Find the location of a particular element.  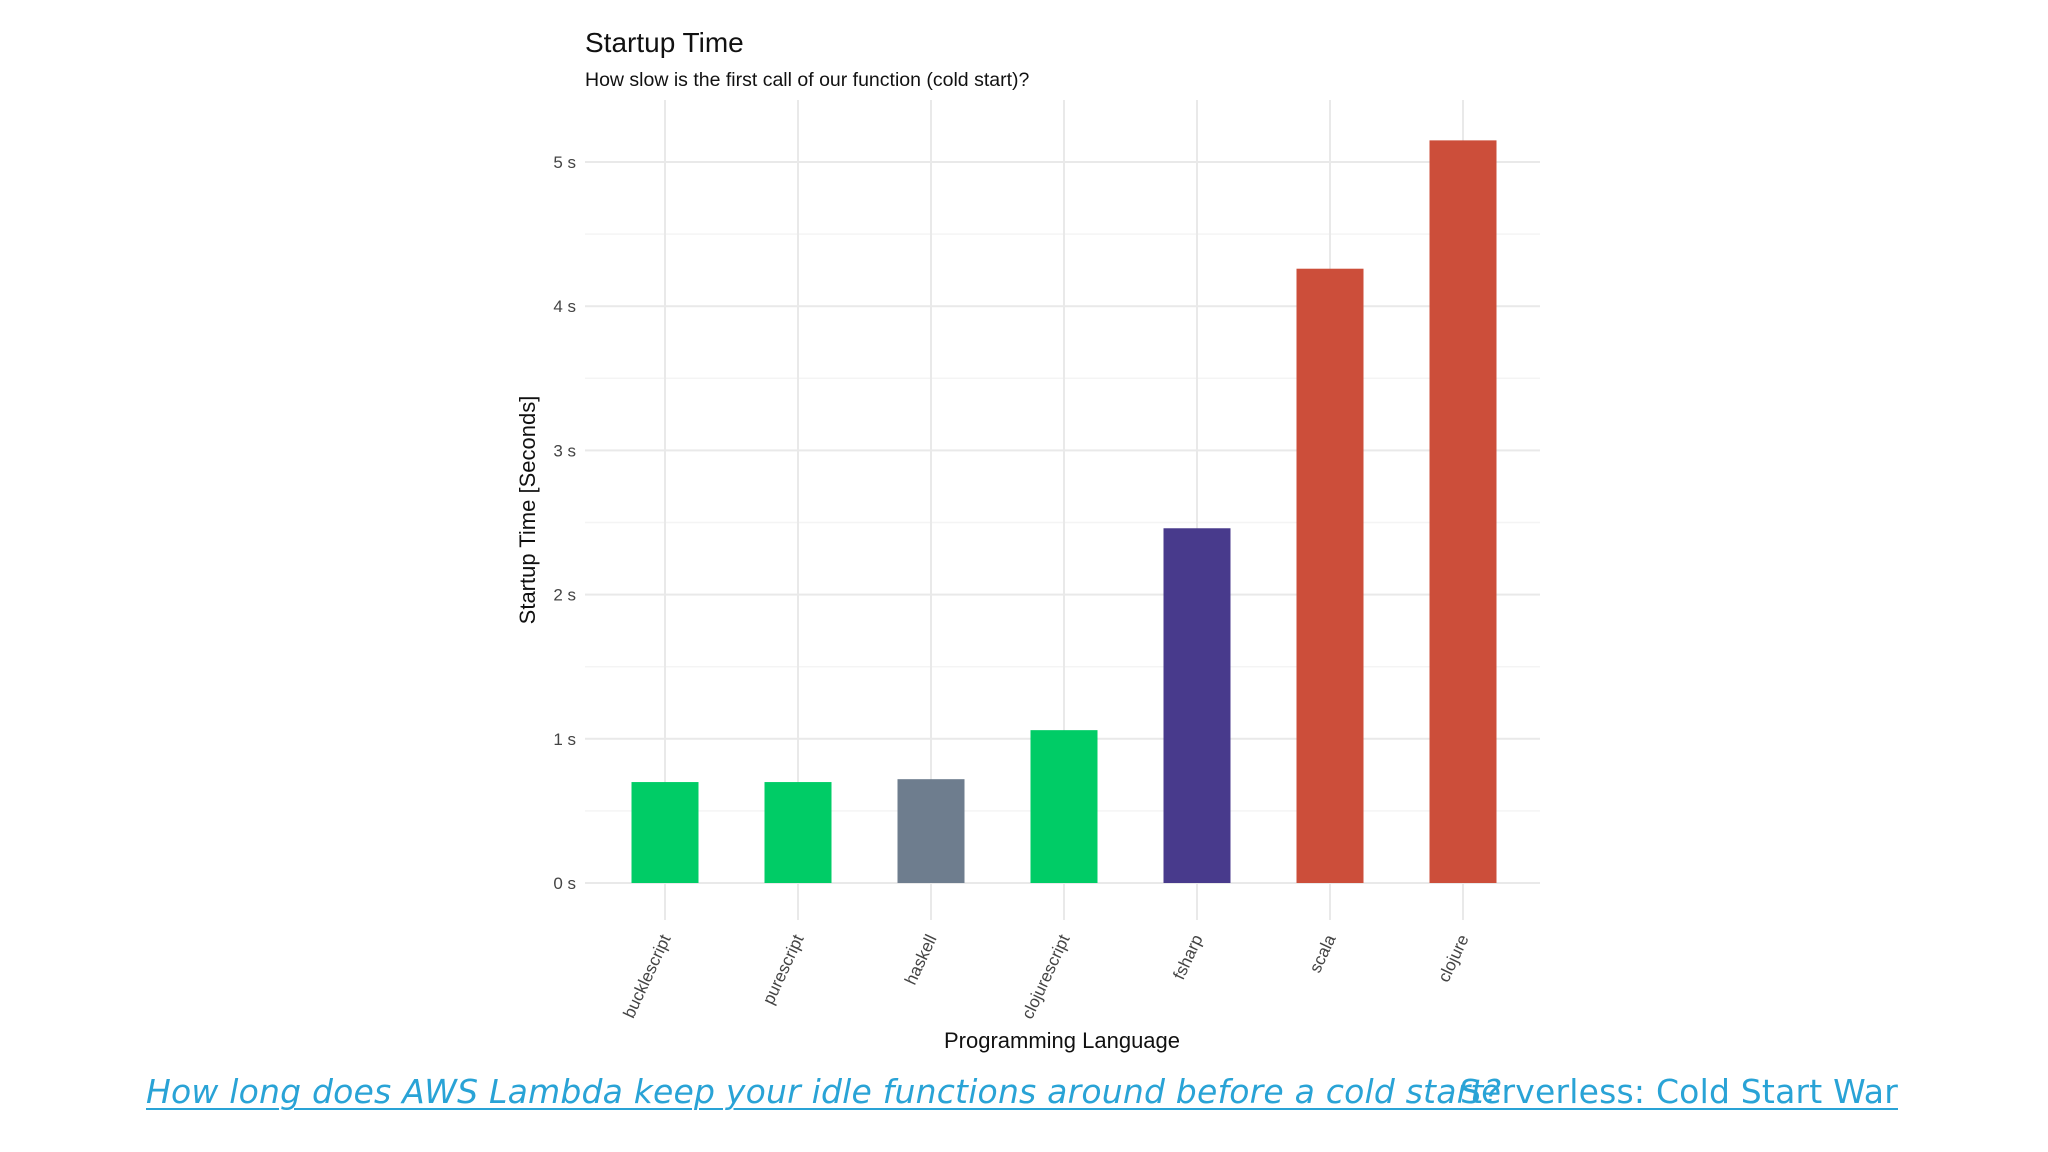

x-axis-title: Programming Language is located at coordinates (1062, 1040).